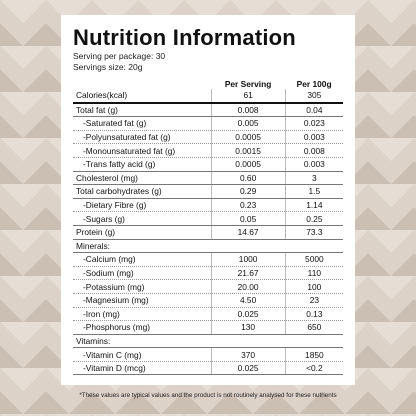 Image resolution: width=416 pixels, height=416 pixels. I want to click on nutrient-label: -Vitamin D (mcg), so click(142, 368).